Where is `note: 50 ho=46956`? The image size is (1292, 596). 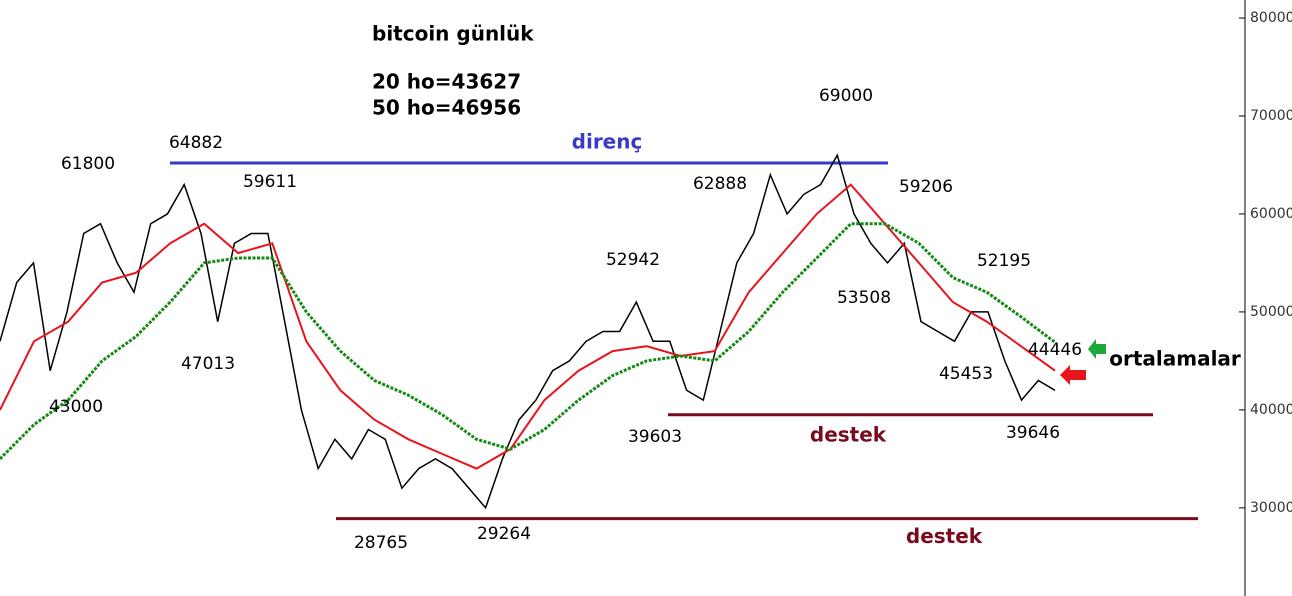
note: 50 ho=46956 is located at coordinates (446, 108).